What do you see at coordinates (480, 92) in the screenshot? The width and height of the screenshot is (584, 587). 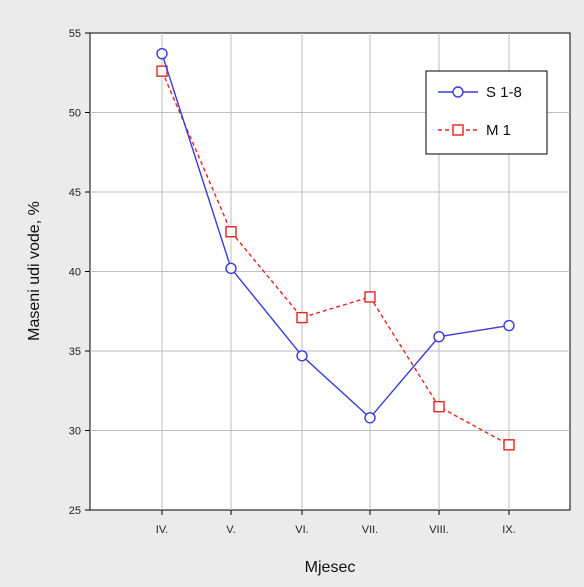 I see `legend-item: S 1-8` at bounding box center [480, 92].